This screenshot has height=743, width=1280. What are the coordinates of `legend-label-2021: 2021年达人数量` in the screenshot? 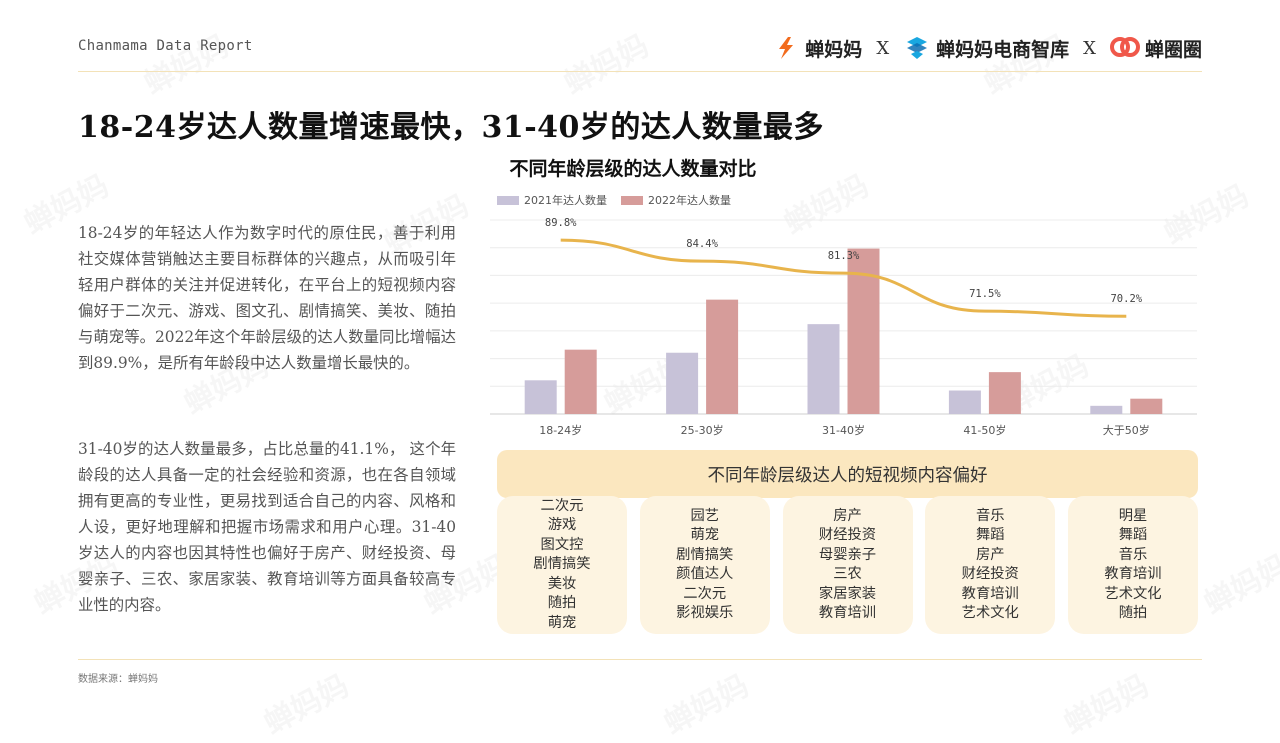 It's located at (565, 200).